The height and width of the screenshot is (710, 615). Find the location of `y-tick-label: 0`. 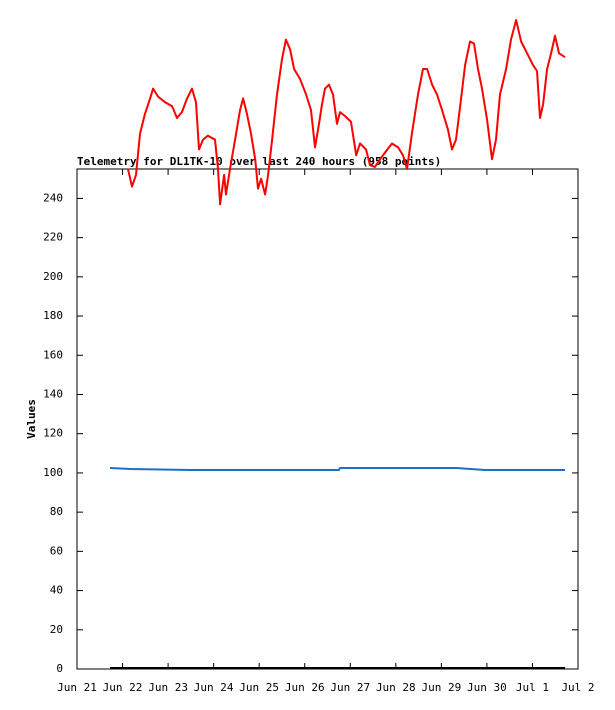

y-tick-label: 0 is located at coordinates (59, 668).